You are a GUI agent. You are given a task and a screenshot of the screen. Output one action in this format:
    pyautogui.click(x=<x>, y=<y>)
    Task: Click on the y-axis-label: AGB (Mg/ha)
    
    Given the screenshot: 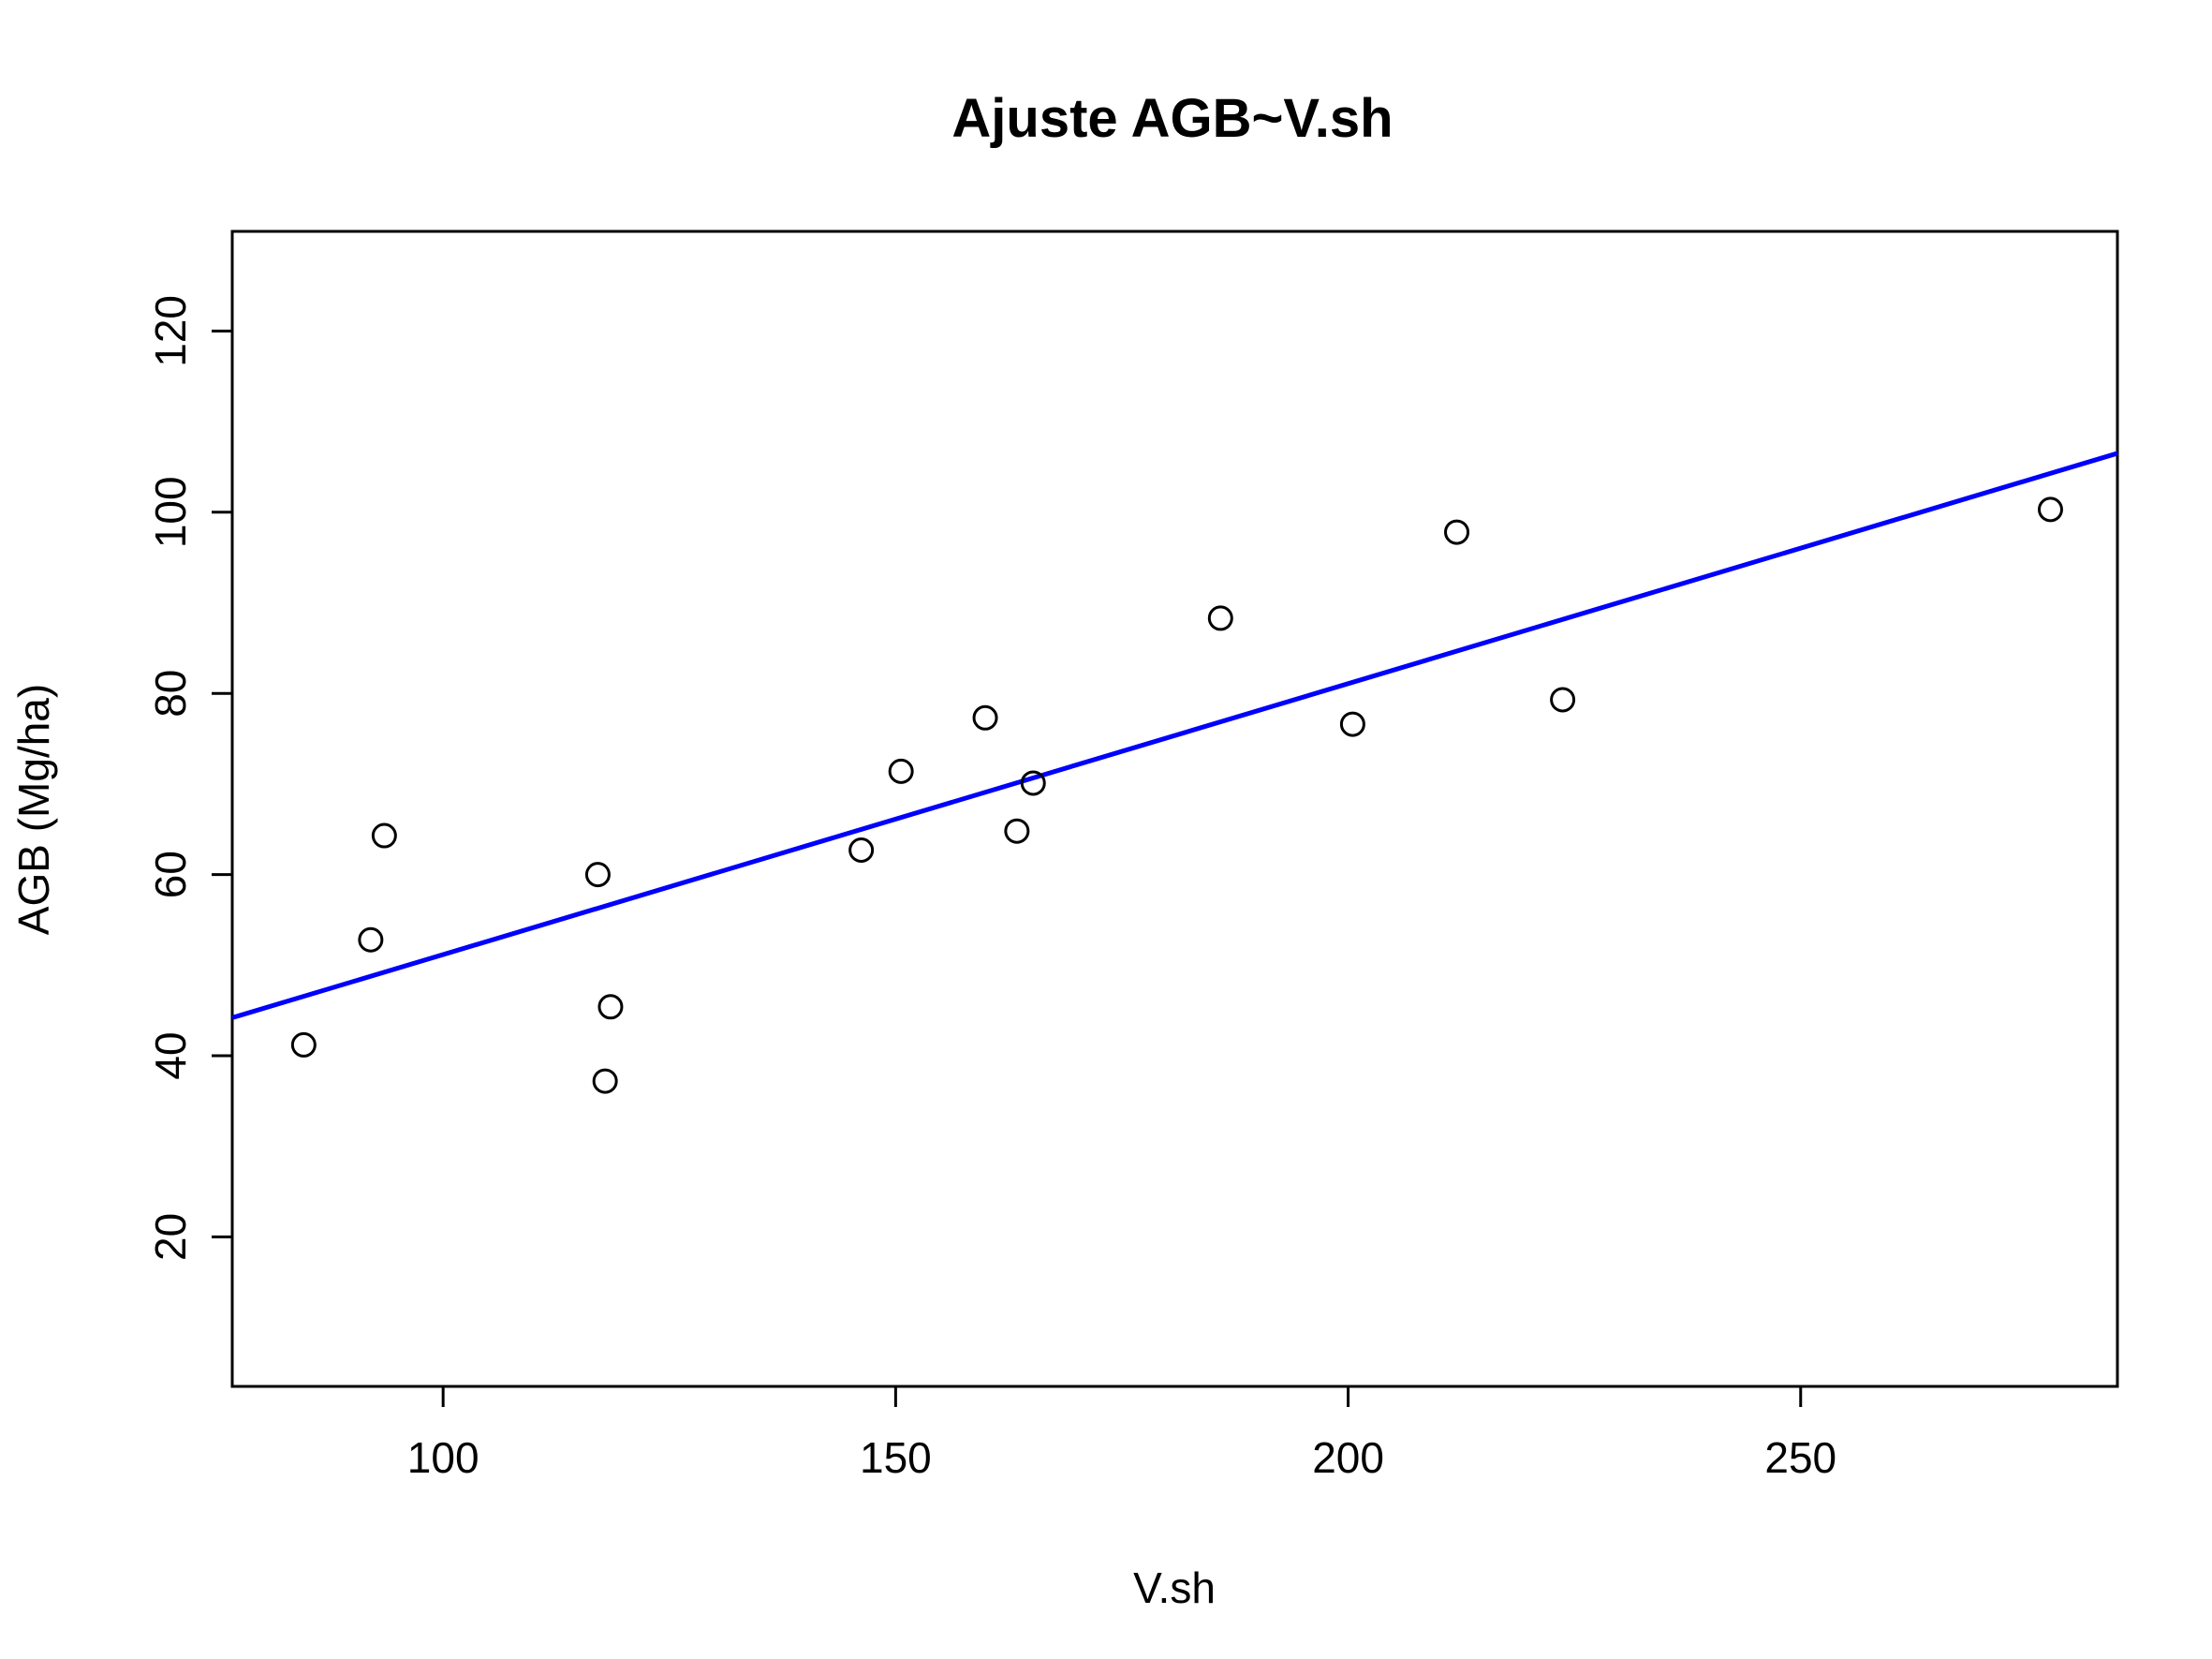 What is the action you would take?
    pyautogui.click(x=33, y=809)
    